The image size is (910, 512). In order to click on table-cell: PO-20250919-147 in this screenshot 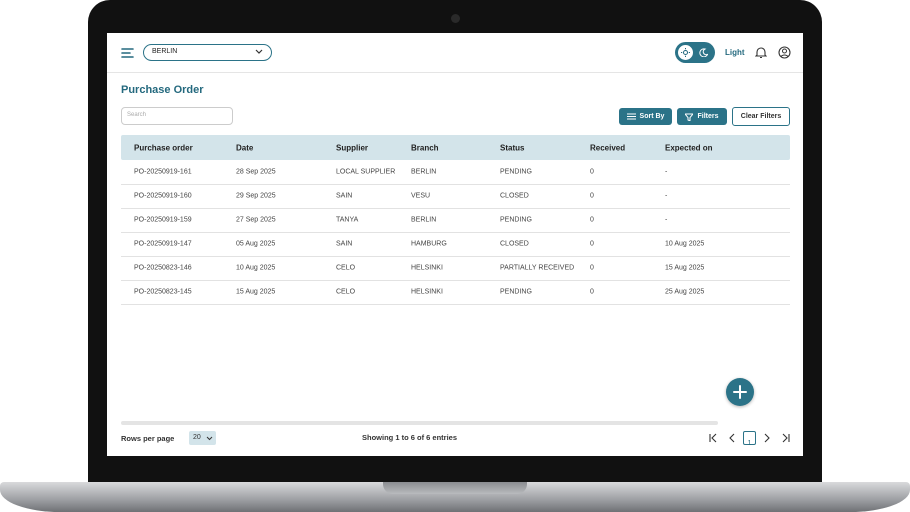, I will do `click(163, 244)`.